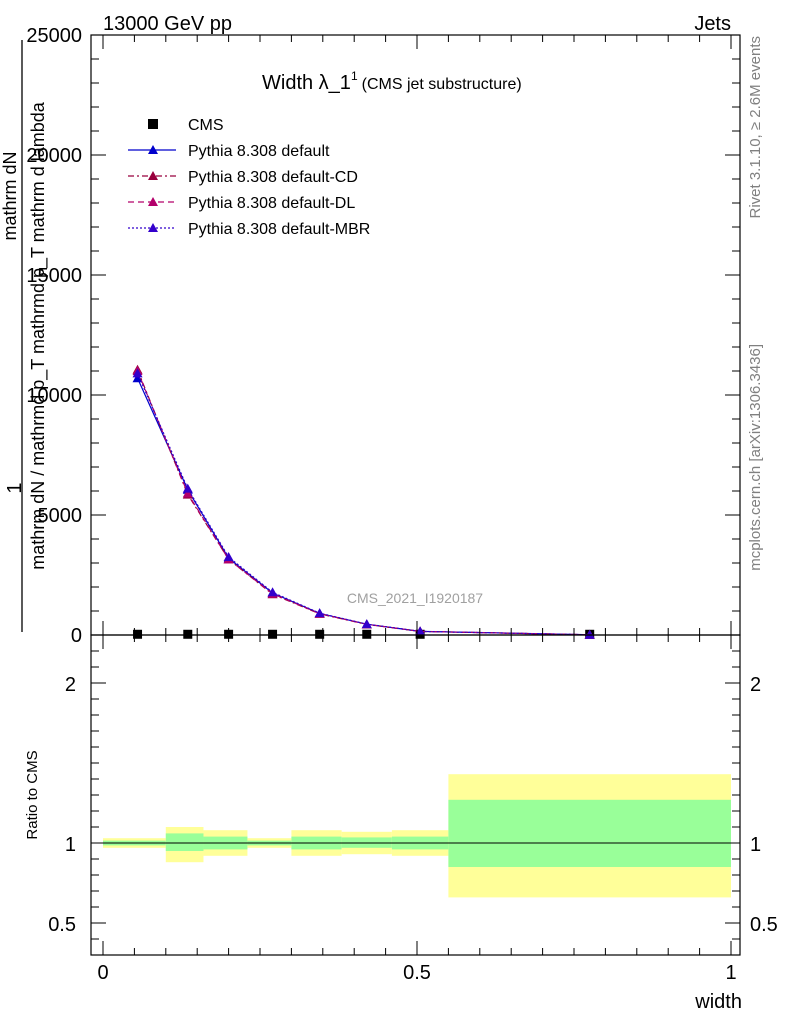  What do you see at coordinates (755, 685) in the screenshot?
I see `ratio-ytick-label-right: 2` at bounding box center [755, 685].